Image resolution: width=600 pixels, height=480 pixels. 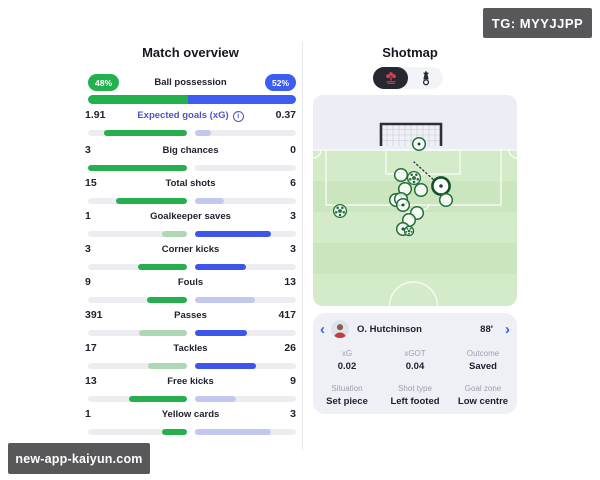 I want to click on stat-label: Big chances, so click(x=190, y=150).